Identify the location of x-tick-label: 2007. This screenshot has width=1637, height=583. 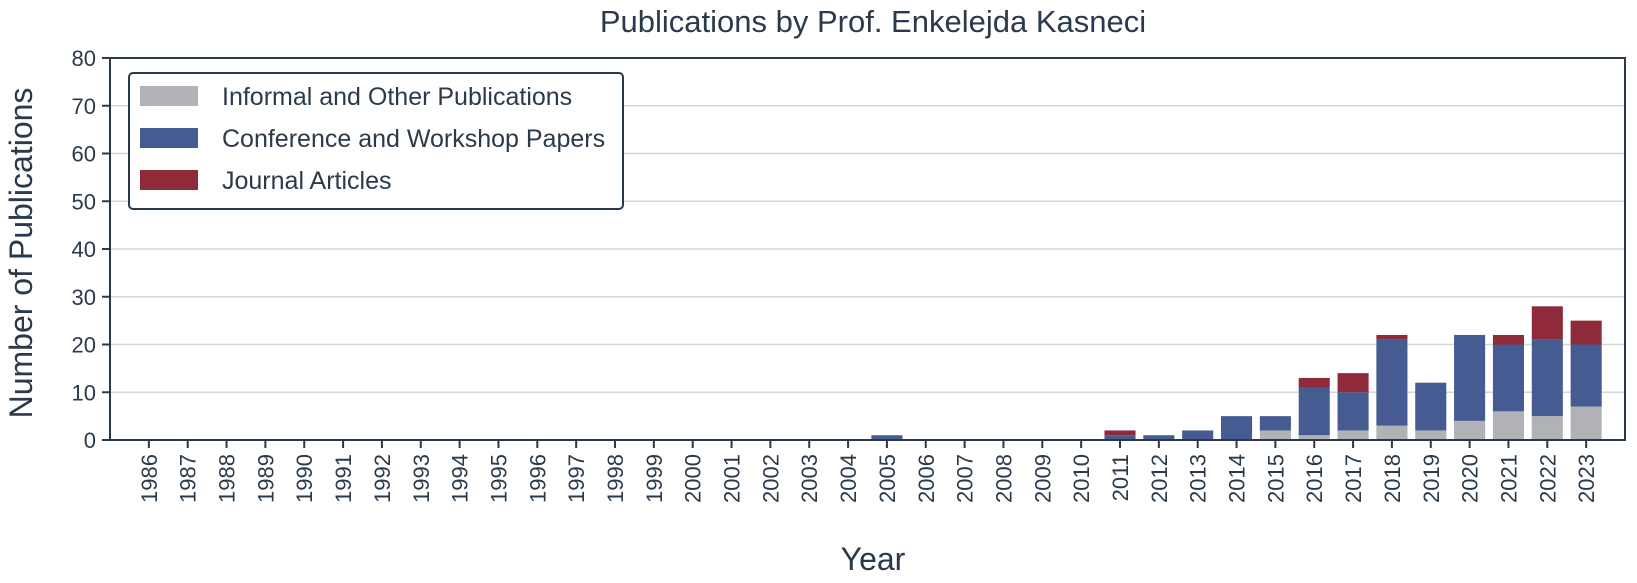
(965, 478).